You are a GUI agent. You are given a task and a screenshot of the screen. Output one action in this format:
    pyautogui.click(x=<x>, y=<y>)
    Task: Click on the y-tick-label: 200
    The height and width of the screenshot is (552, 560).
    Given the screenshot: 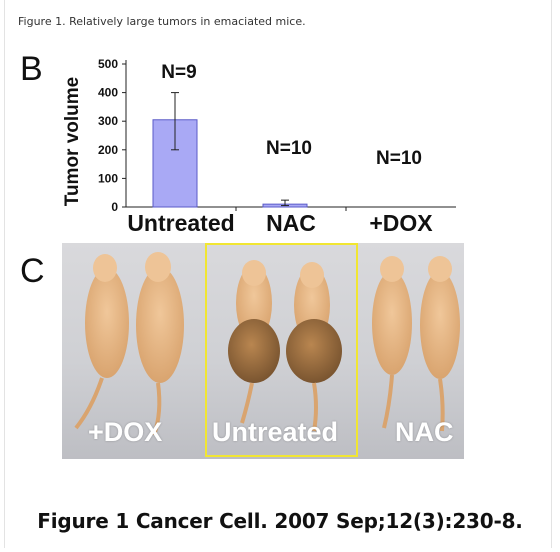 What is the action you would take?
    pyautogui.click(x=108, y=150)
    